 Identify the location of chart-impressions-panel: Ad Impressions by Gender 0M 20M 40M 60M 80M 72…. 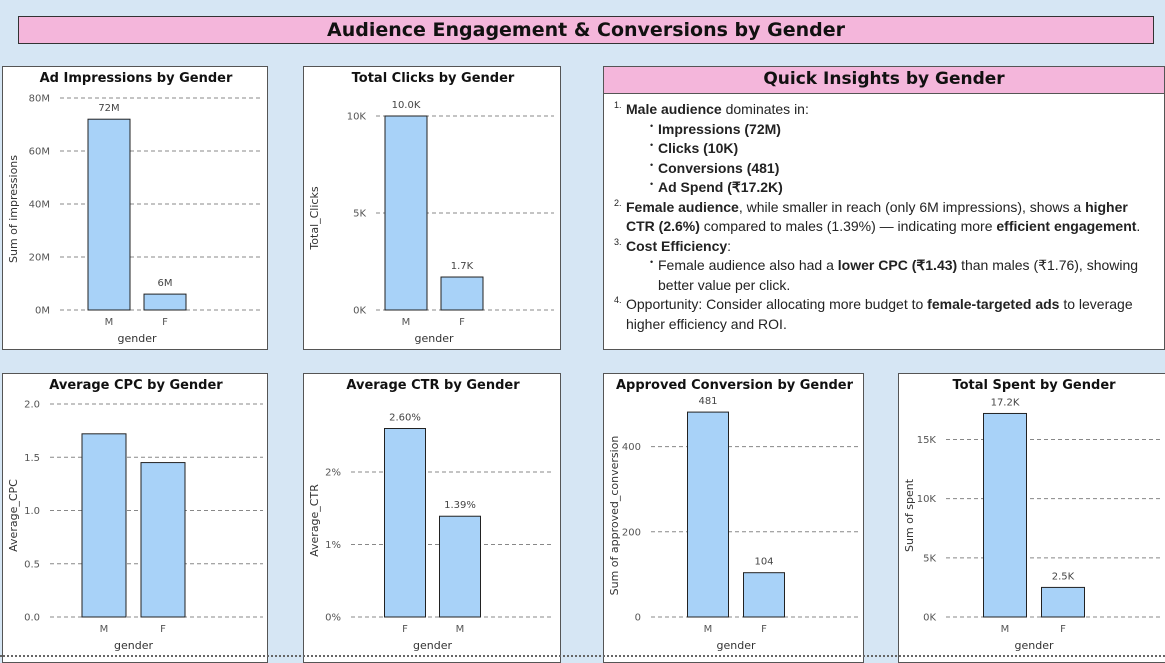
(135, 208).